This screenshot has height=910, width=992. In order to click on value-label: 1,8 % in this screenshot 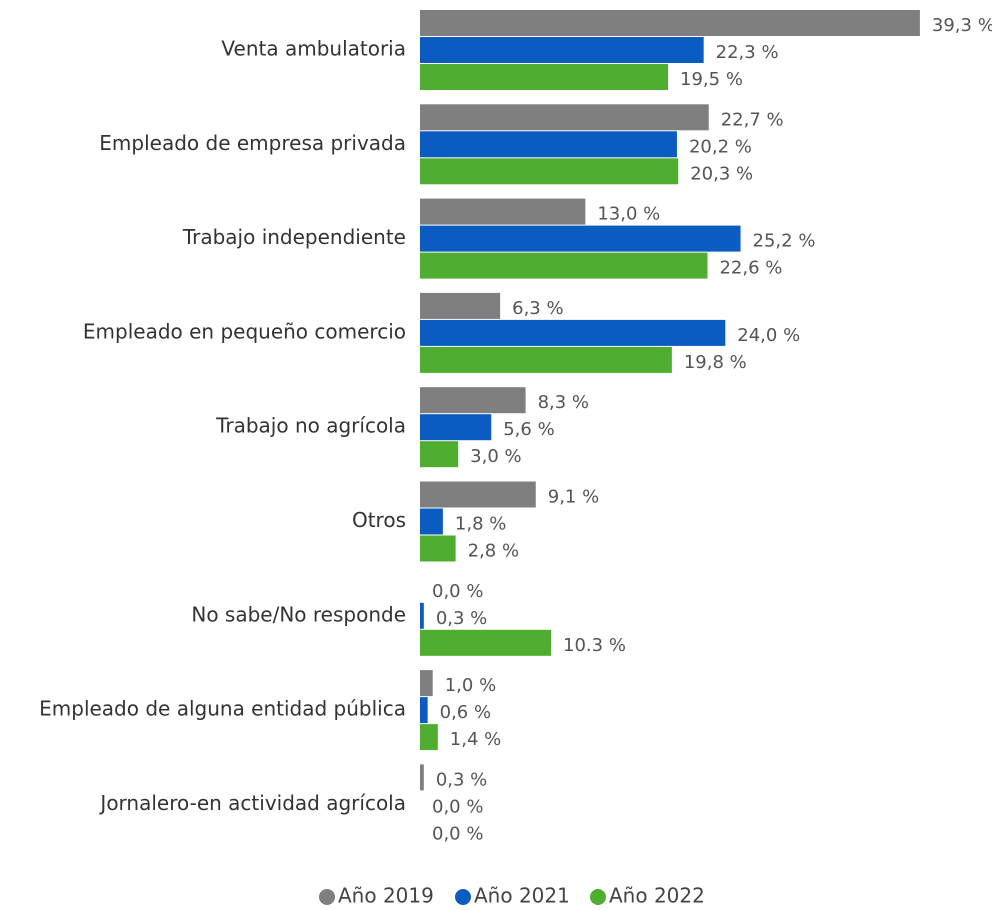, I will do `click(480, 524)`.